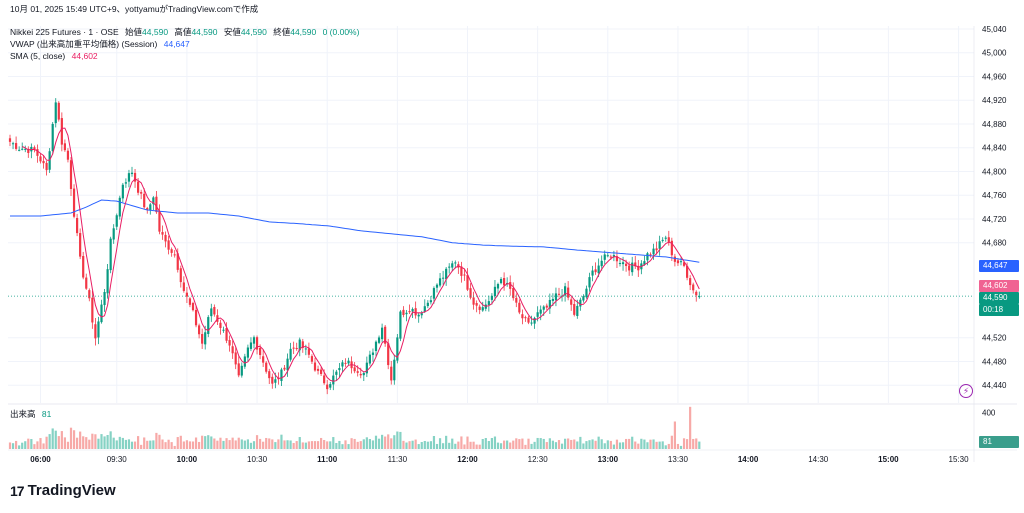  I want to click on tradingview-logo: 17 TradingView, so click(63, 490).